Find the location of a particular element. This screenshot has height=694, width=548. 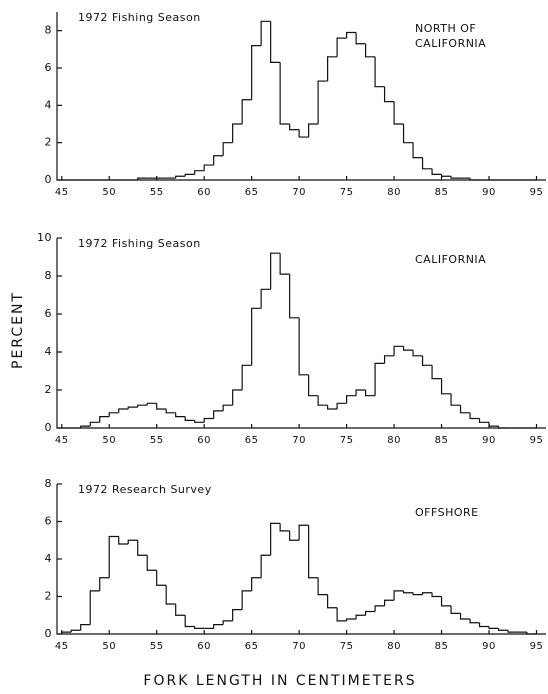

y-axis-label: PERCENT is located at coordinates (18, 330).